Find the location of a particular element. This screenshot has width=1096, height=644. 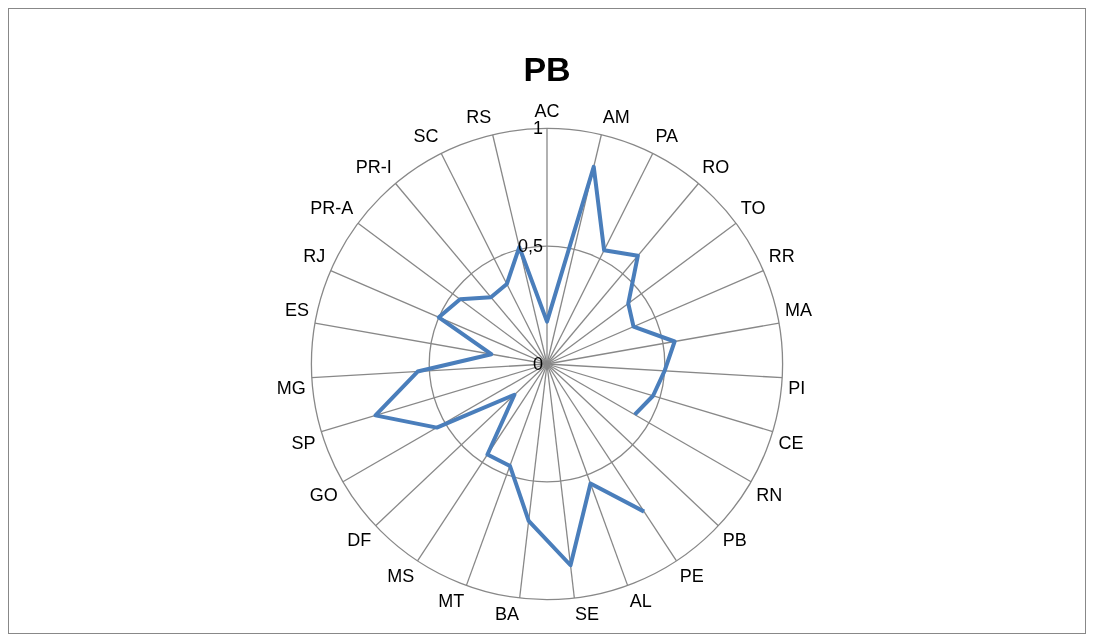

spoke-label: SC is located at coordinates (426, 136).